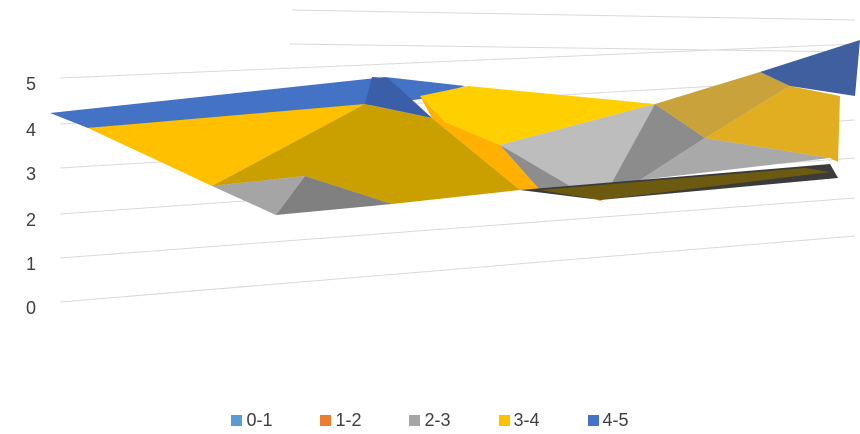  Describe the element at coordinates (31, 130) in the screenshot. I see `z-tick-label: 4` at that location.